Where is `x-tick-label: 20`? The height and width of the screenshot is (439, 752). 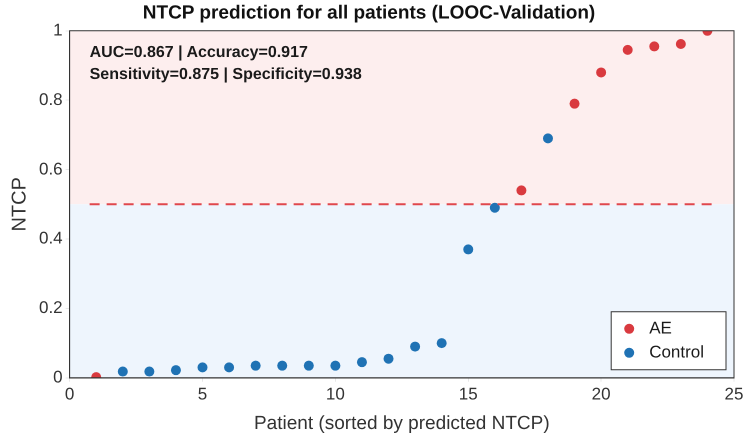
x-tick-label: 20 is located at coordinates (601, 394).